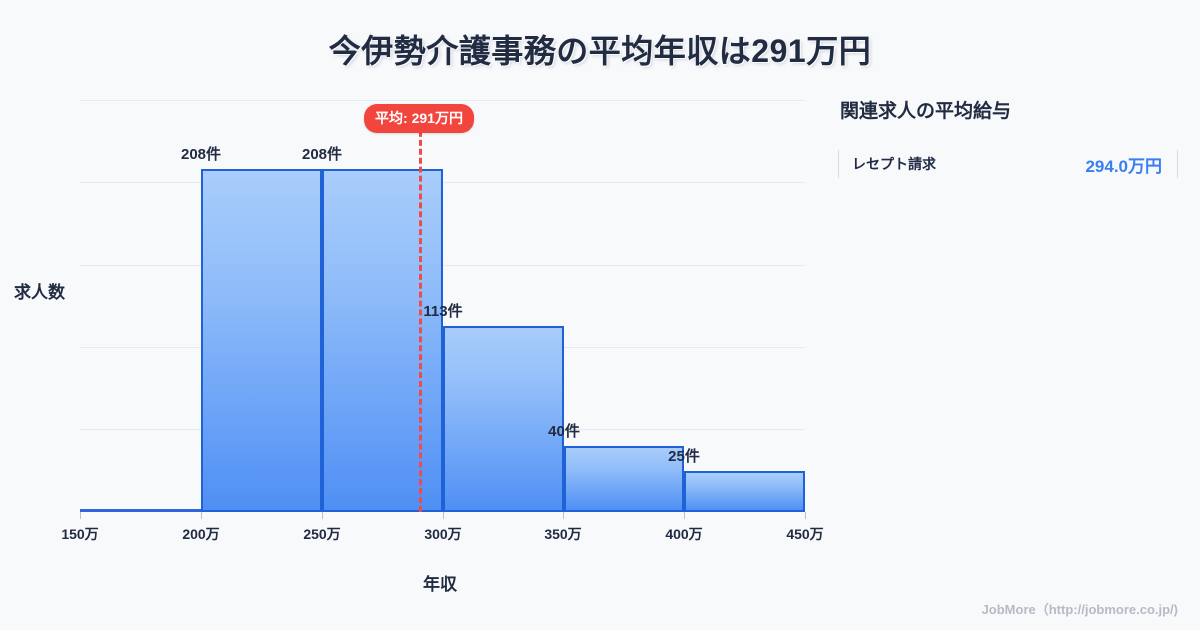 Image resolution: width=1200 pixels, height=630 pixels. I want to click on related-salary-panel: 関連求人の平均給与 レセプト請求 294.0万円, so click(1008, 137).